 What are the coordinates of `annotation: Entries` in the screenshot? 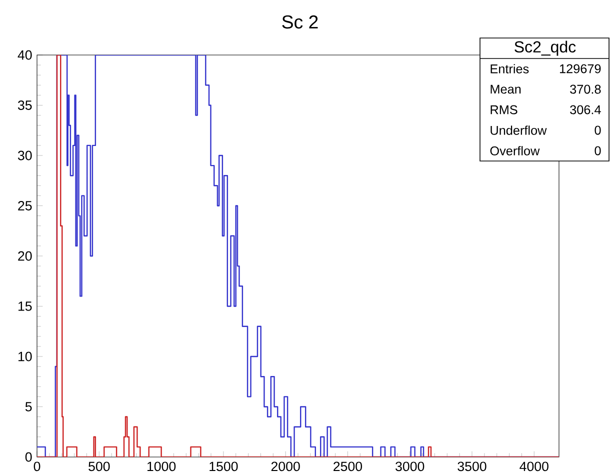 It's located at (509, 69).